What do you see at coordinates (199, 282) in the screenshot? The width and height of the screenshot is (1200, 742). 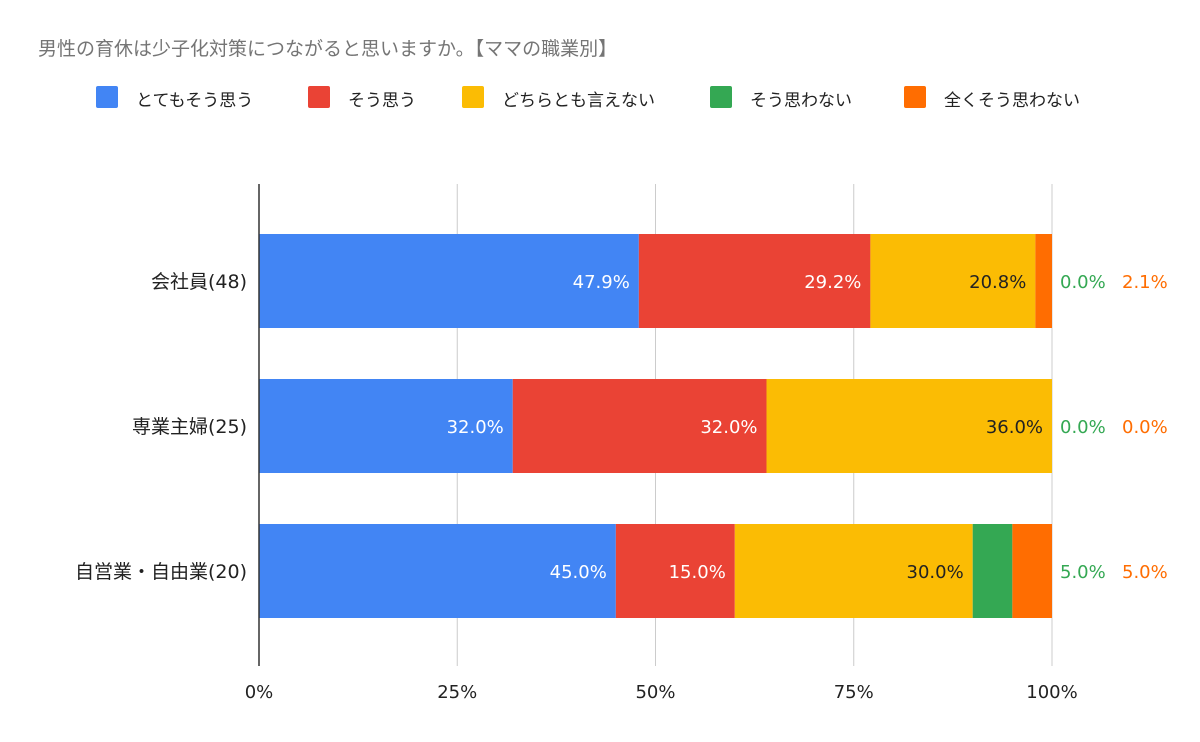 I see `category-label: 会社員(48)` at bounding box center [199, 282].